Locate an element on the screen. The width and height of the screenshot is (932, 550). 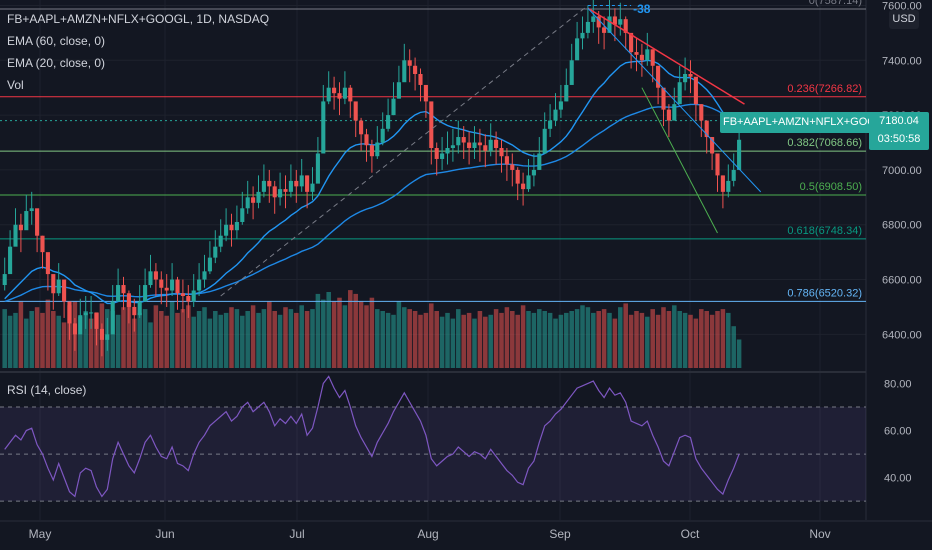
rsi-tick-label: 40.00 is located at coordinates (898, 479).